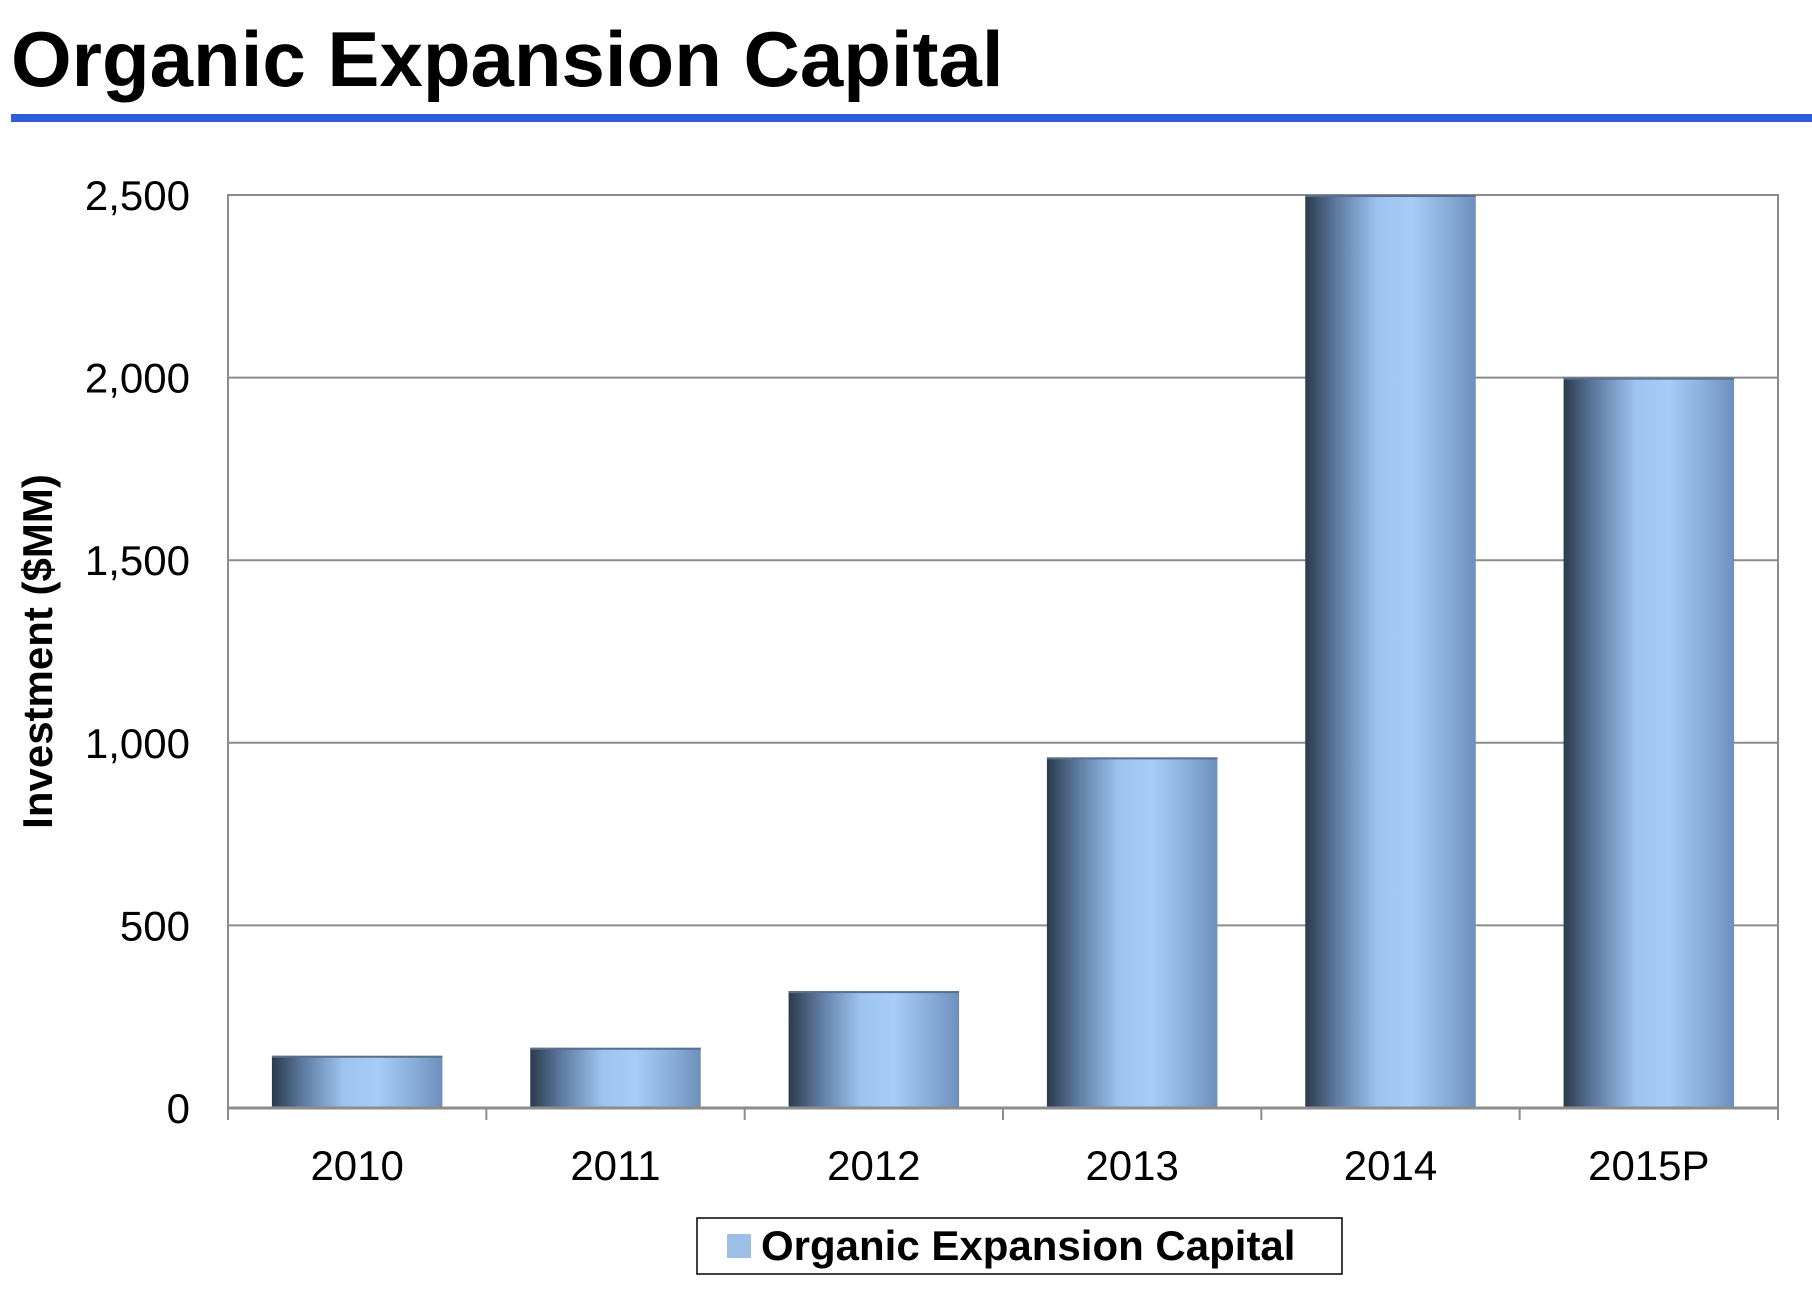 The height and width of the screenshot is (1297, 1812). Describe the element at coordinates (1390, 1165) in the screenshot. I see `x-tick-label: 2014` at that location.